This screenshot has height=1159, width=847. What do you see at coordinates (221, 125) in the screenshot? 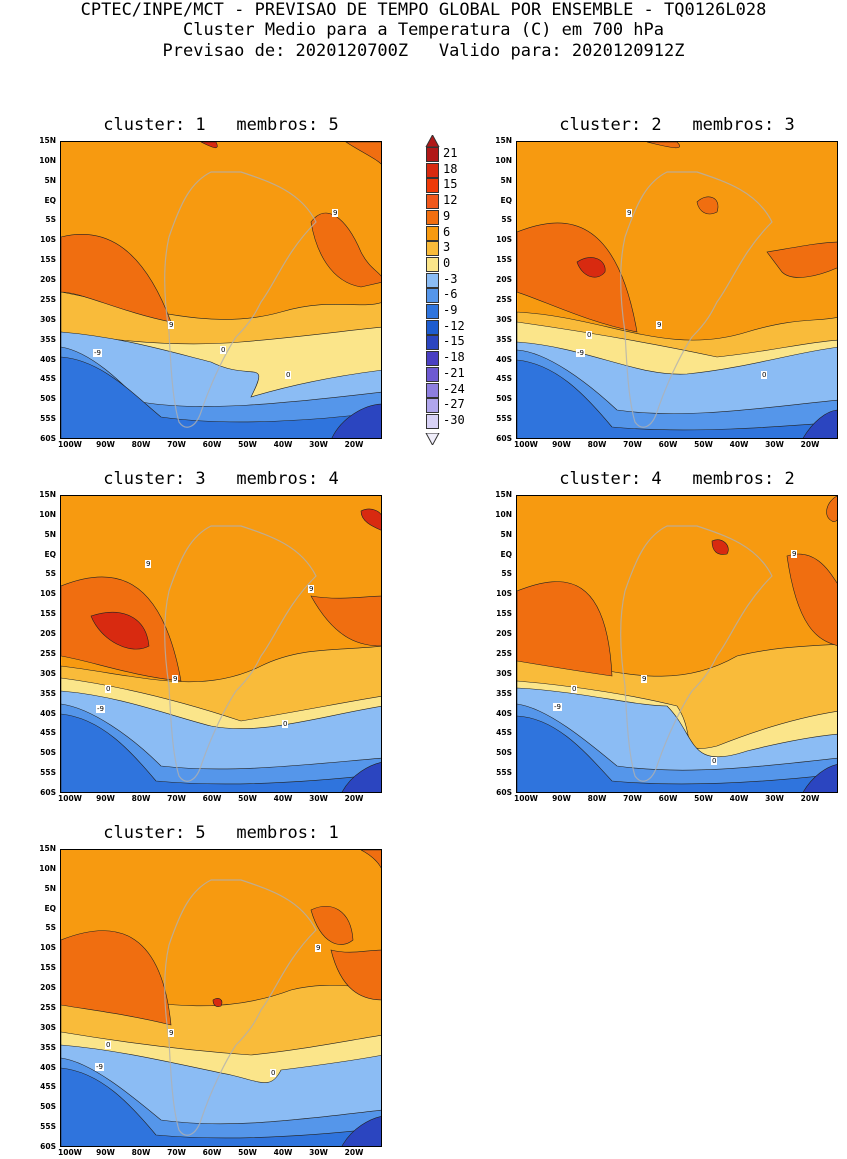
I see `panel-title: cluster: 1 membros: 5` at bounding box center [221, 125].